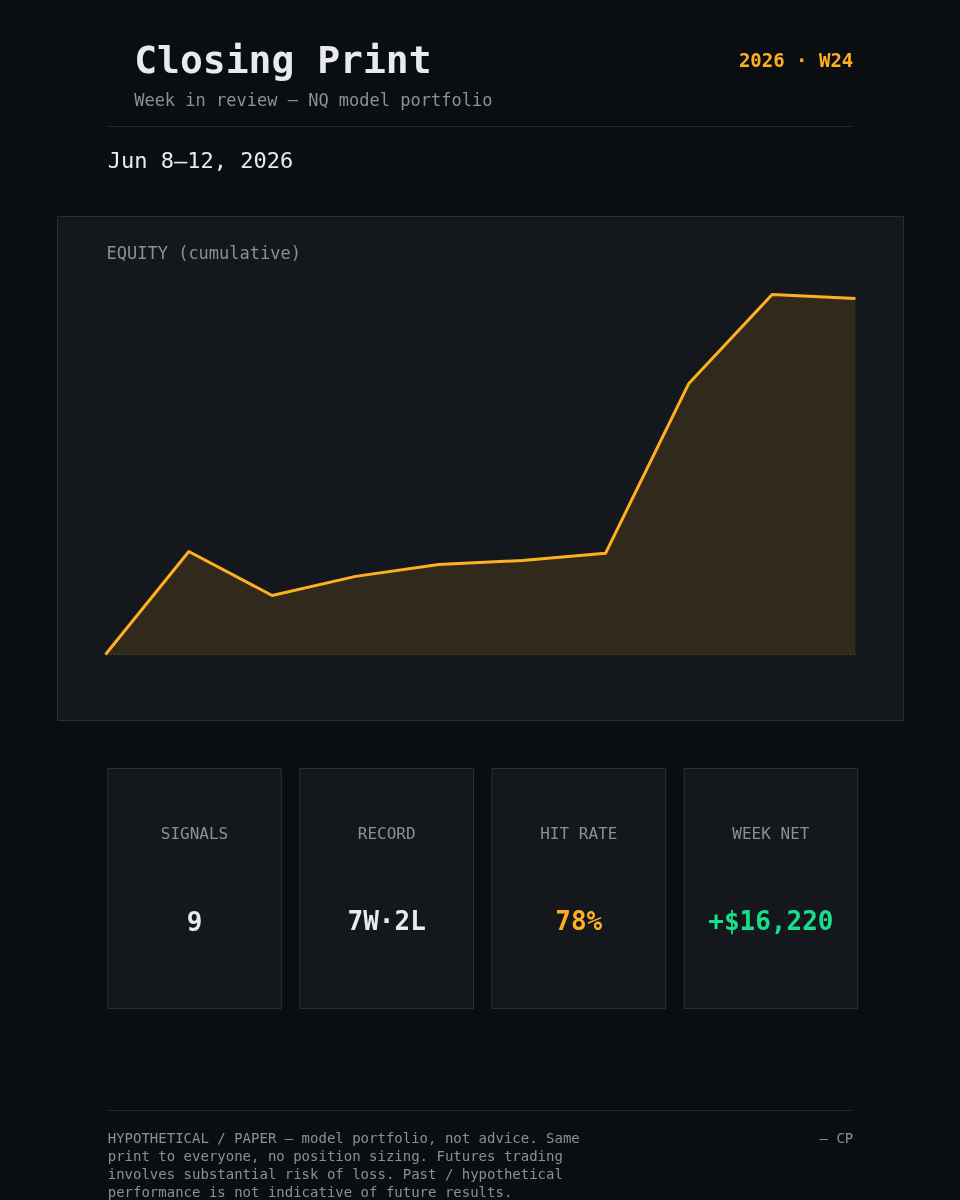 The image size is (960, 1200). I want to click on text: 78%, so click(579, 920).